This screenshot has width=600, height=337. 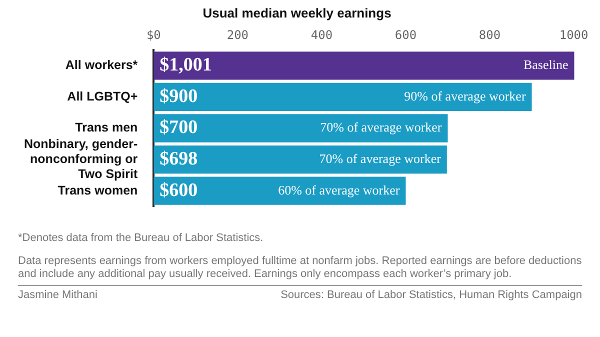 What do you see at coordinates (106, 127) in the screenshot?
I see `y-tick-label: Trans men` at bounding box center [106, 127].